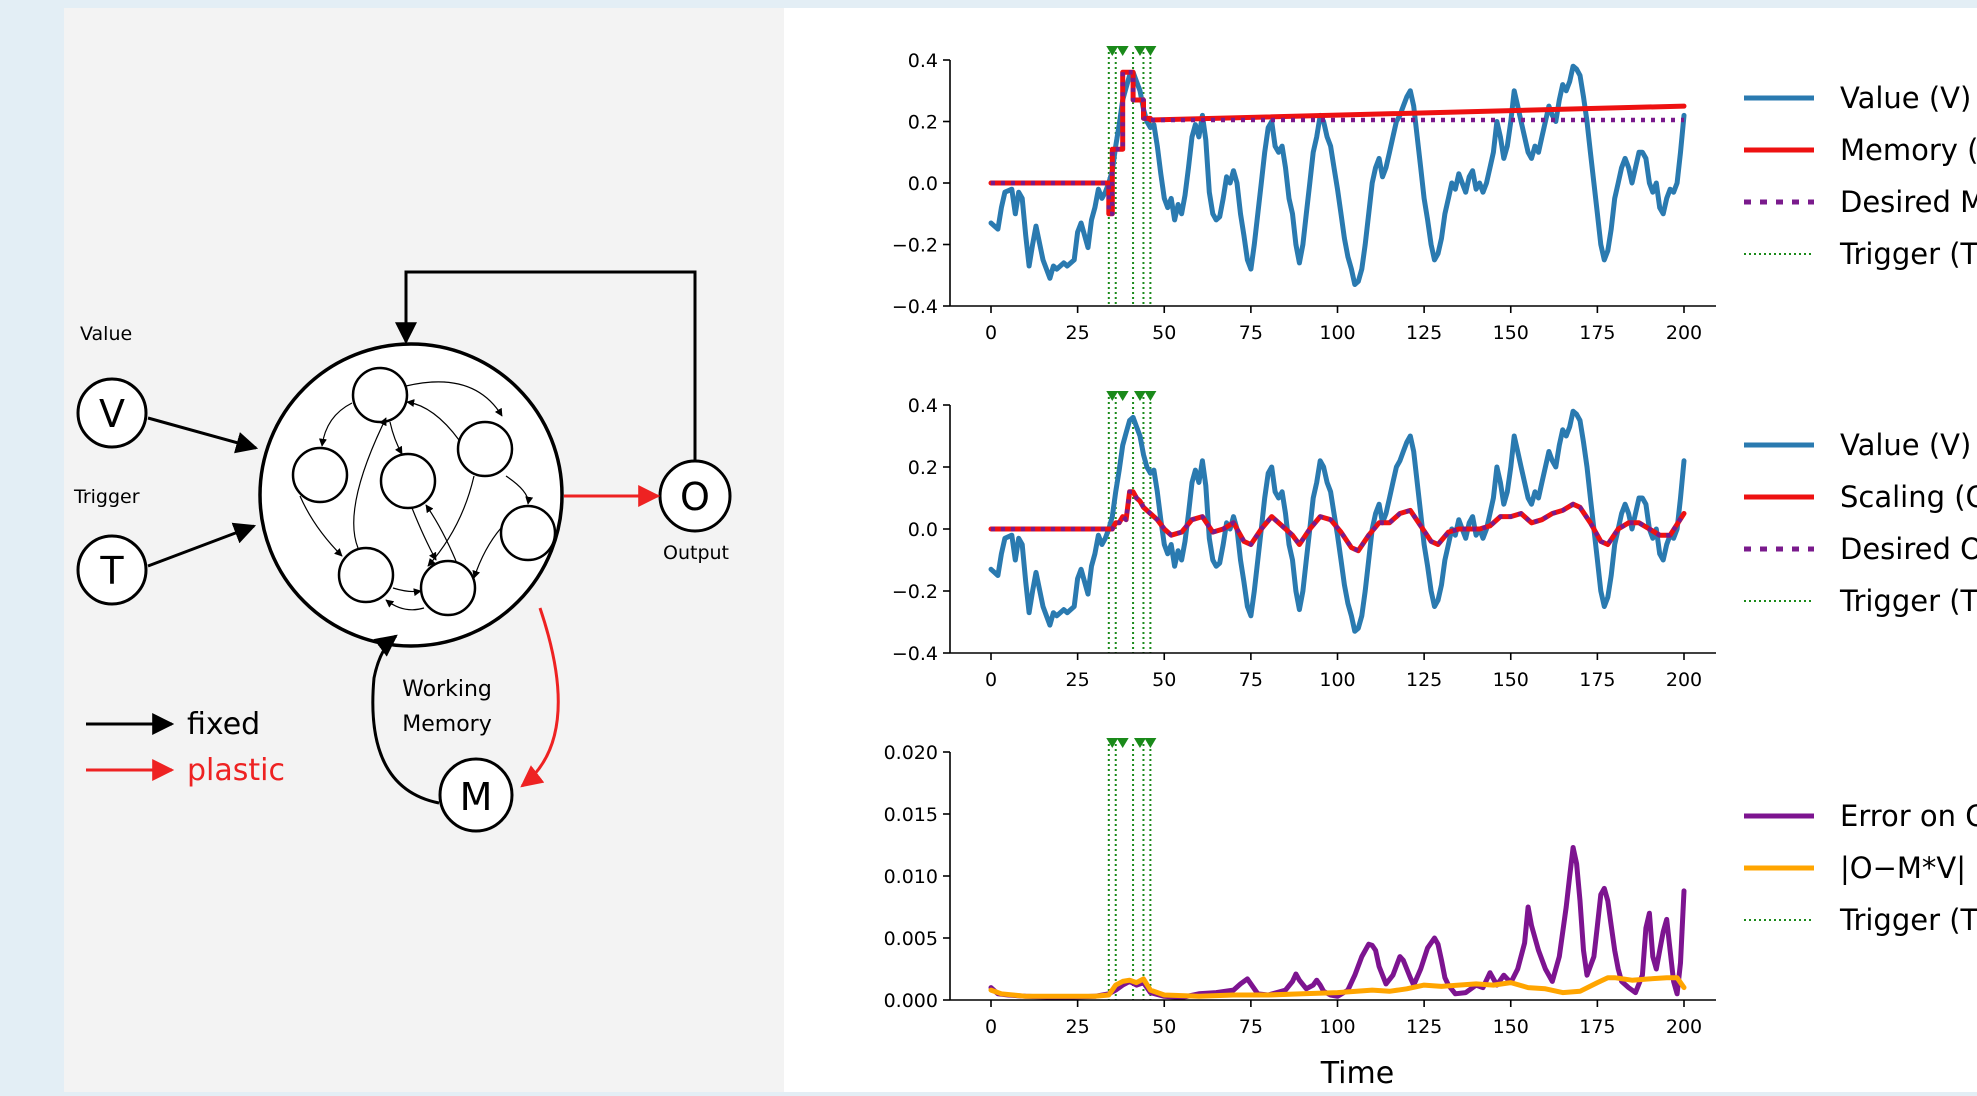  What do you see at coordinates (1908, 816) in the screenshot?
I see `legend-label: Error on O` at bounding box center [1908, 816].